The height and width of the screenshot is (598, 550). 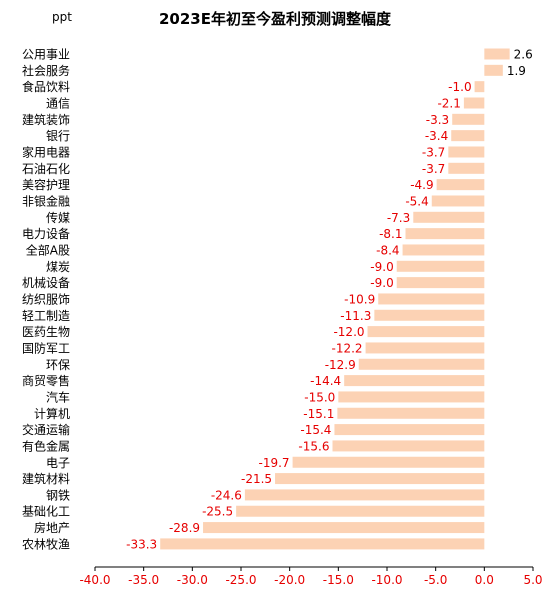 What do you see at coordinates (355, 316) in the screenshot?
I see `value-label: -11.3` at bounding box center [355, 316].